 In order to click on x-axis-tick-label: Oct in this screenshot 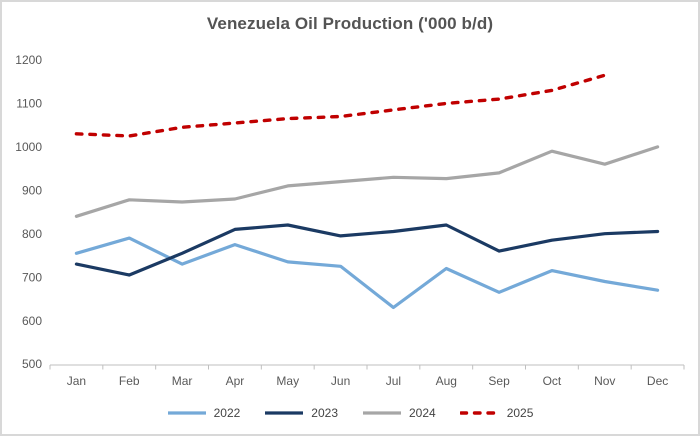, I will do `click(552, 381)`.